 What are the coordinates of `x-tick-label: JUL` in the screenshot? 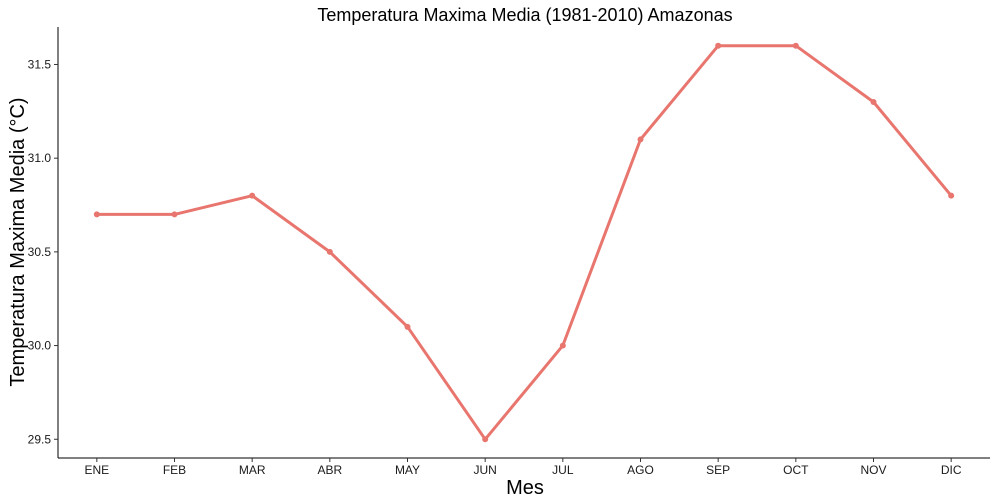 It's located at (563, 470).